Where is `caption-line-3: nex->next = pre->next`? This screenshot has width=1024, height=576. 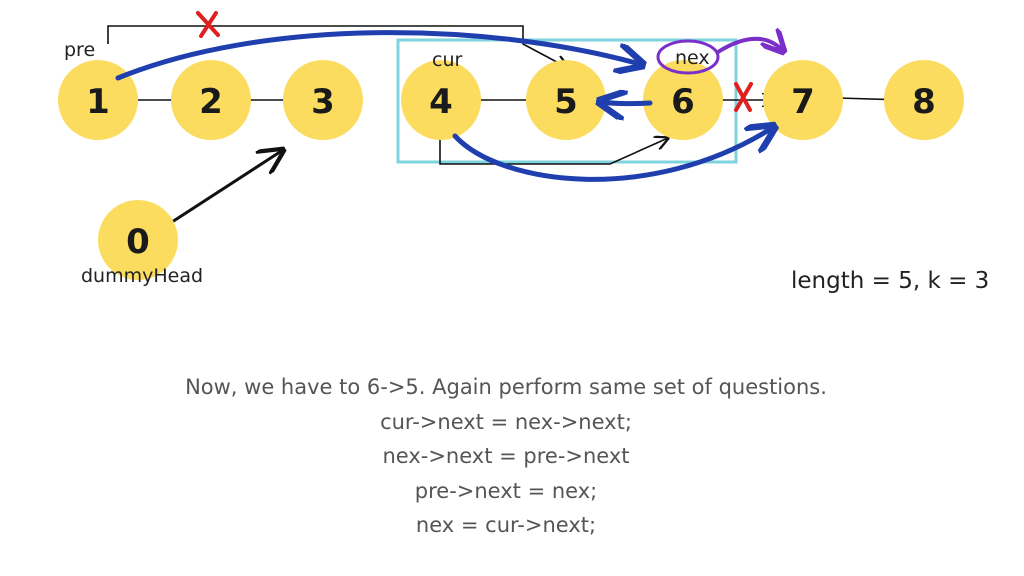
caption-line-3: nex->next = pre->next is located at coordinates (506, 456).